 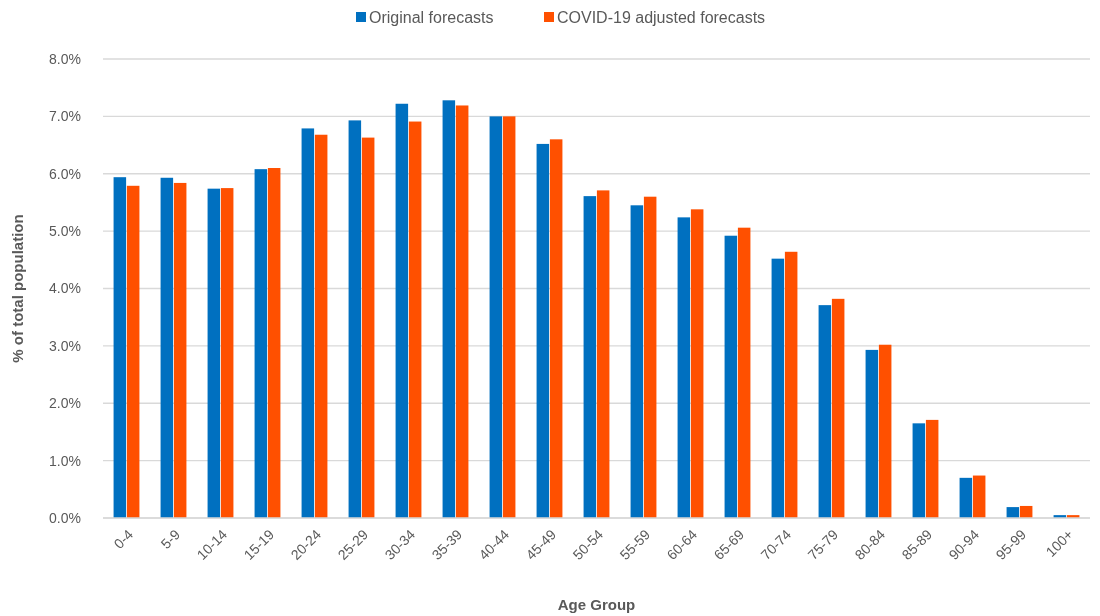 What do you see at coordinates (431, 17) in the screenshot?
I see `legend-label: Original forecasts` at bounding box center [431, 17].